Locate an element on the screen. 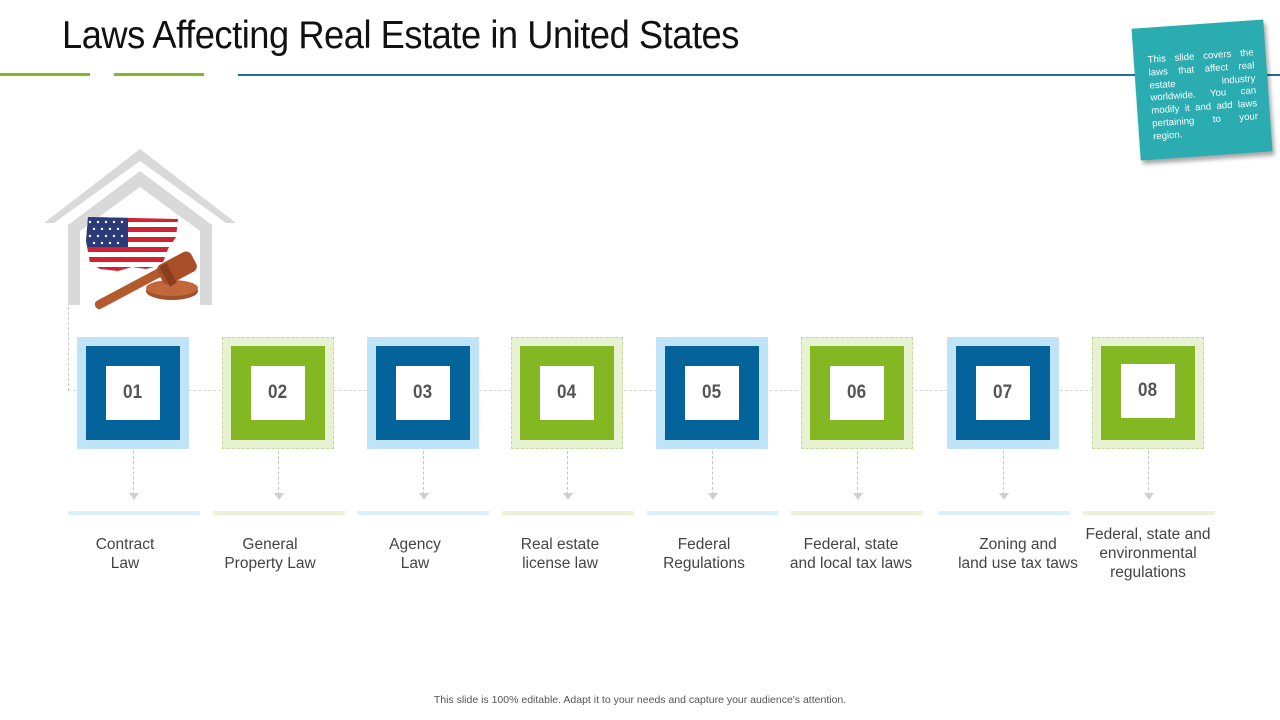 The width and height of the screenshot is (1280, 720). step-03-label: Agency Law is located at coordinates (415, 554).